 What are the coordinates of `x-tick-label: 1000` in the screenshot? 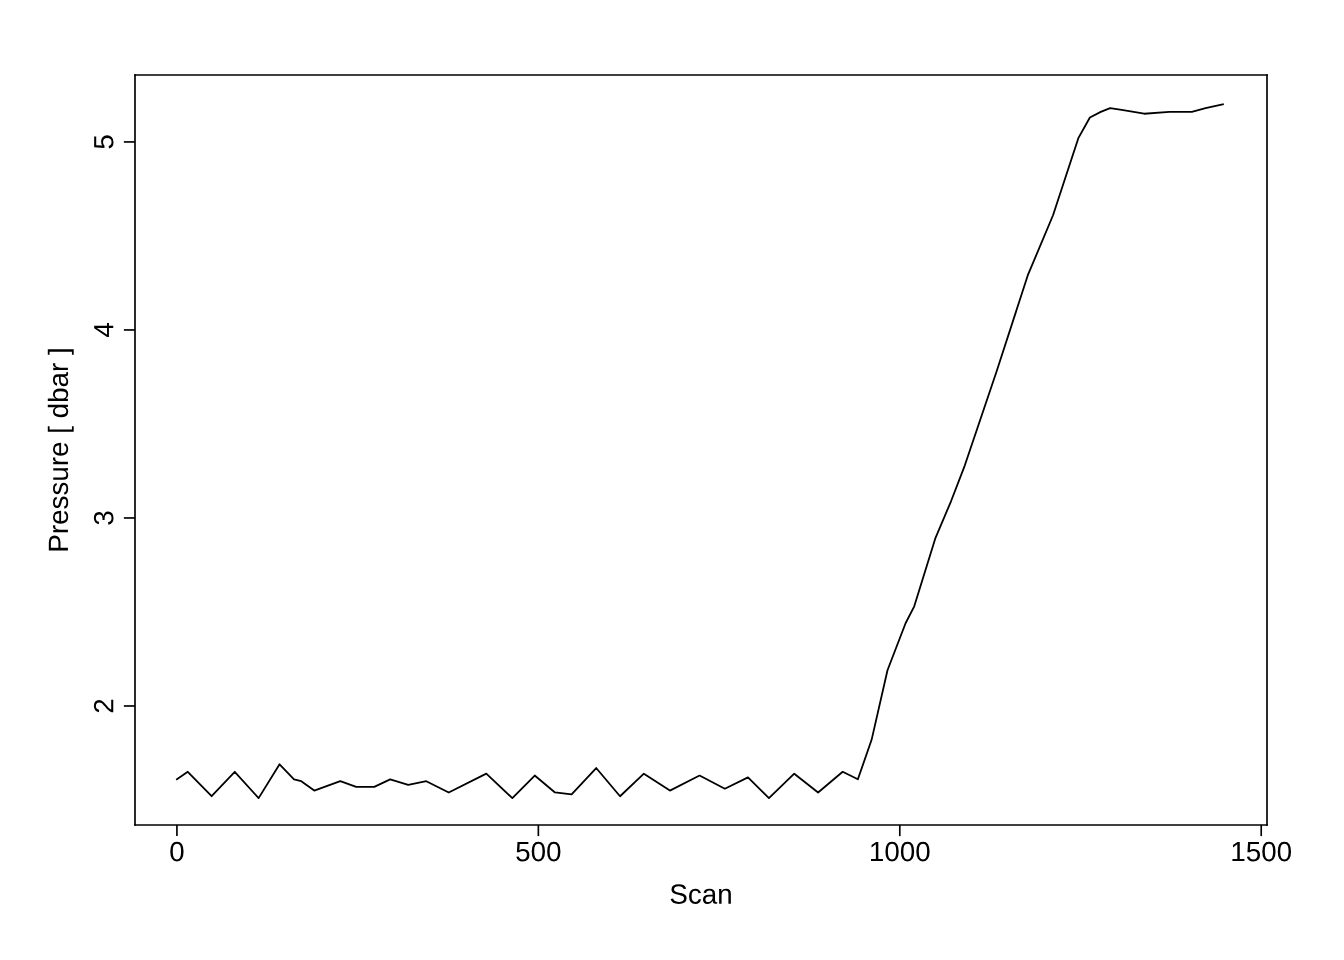 It's located at (900, 851).